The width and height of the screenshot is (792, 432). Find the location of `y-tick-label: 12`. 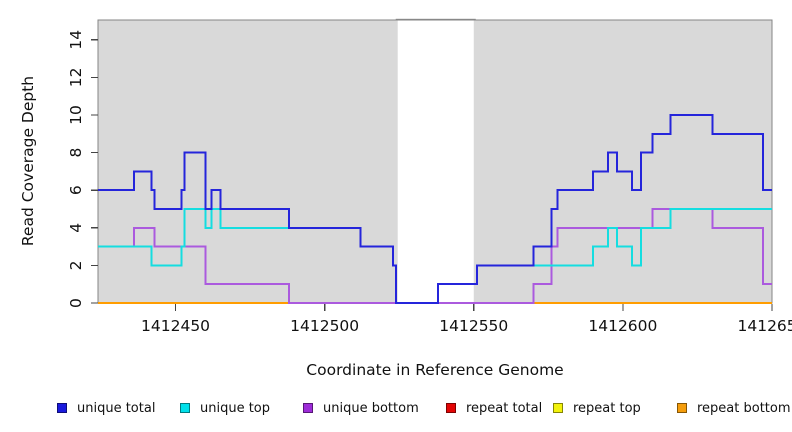

y-tick-label: 12 is located at coordinates (76, 77).